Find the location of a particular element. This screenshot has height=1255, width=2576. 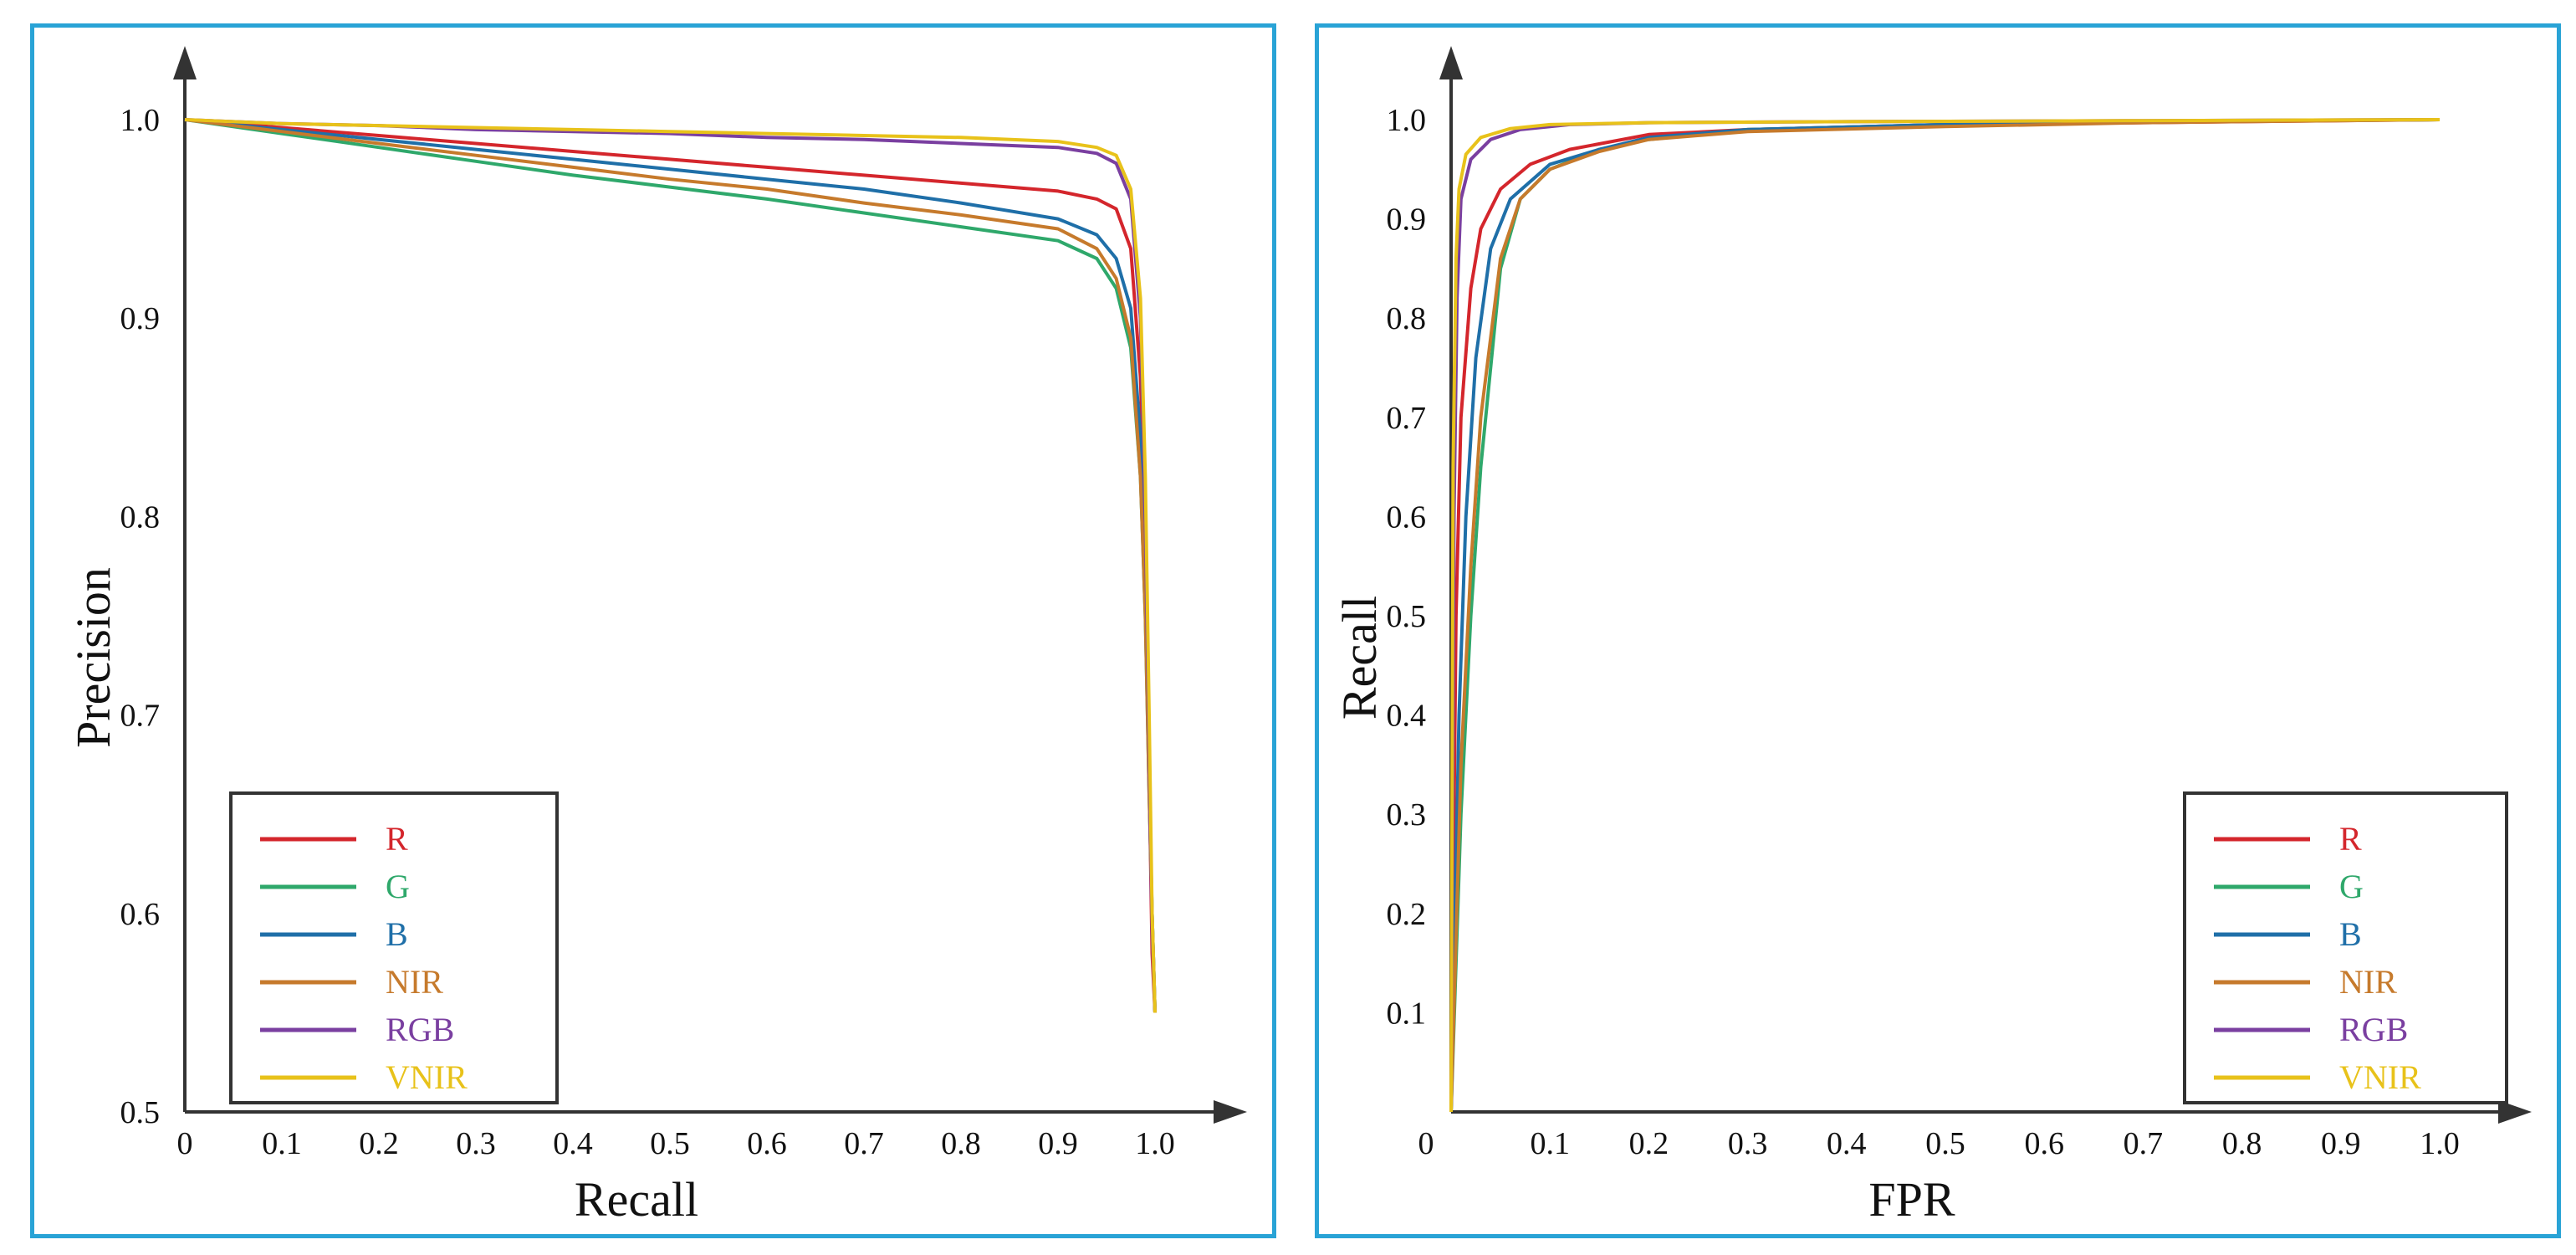

x-axis-title: FPR is located at coordinates (1911, 1199).